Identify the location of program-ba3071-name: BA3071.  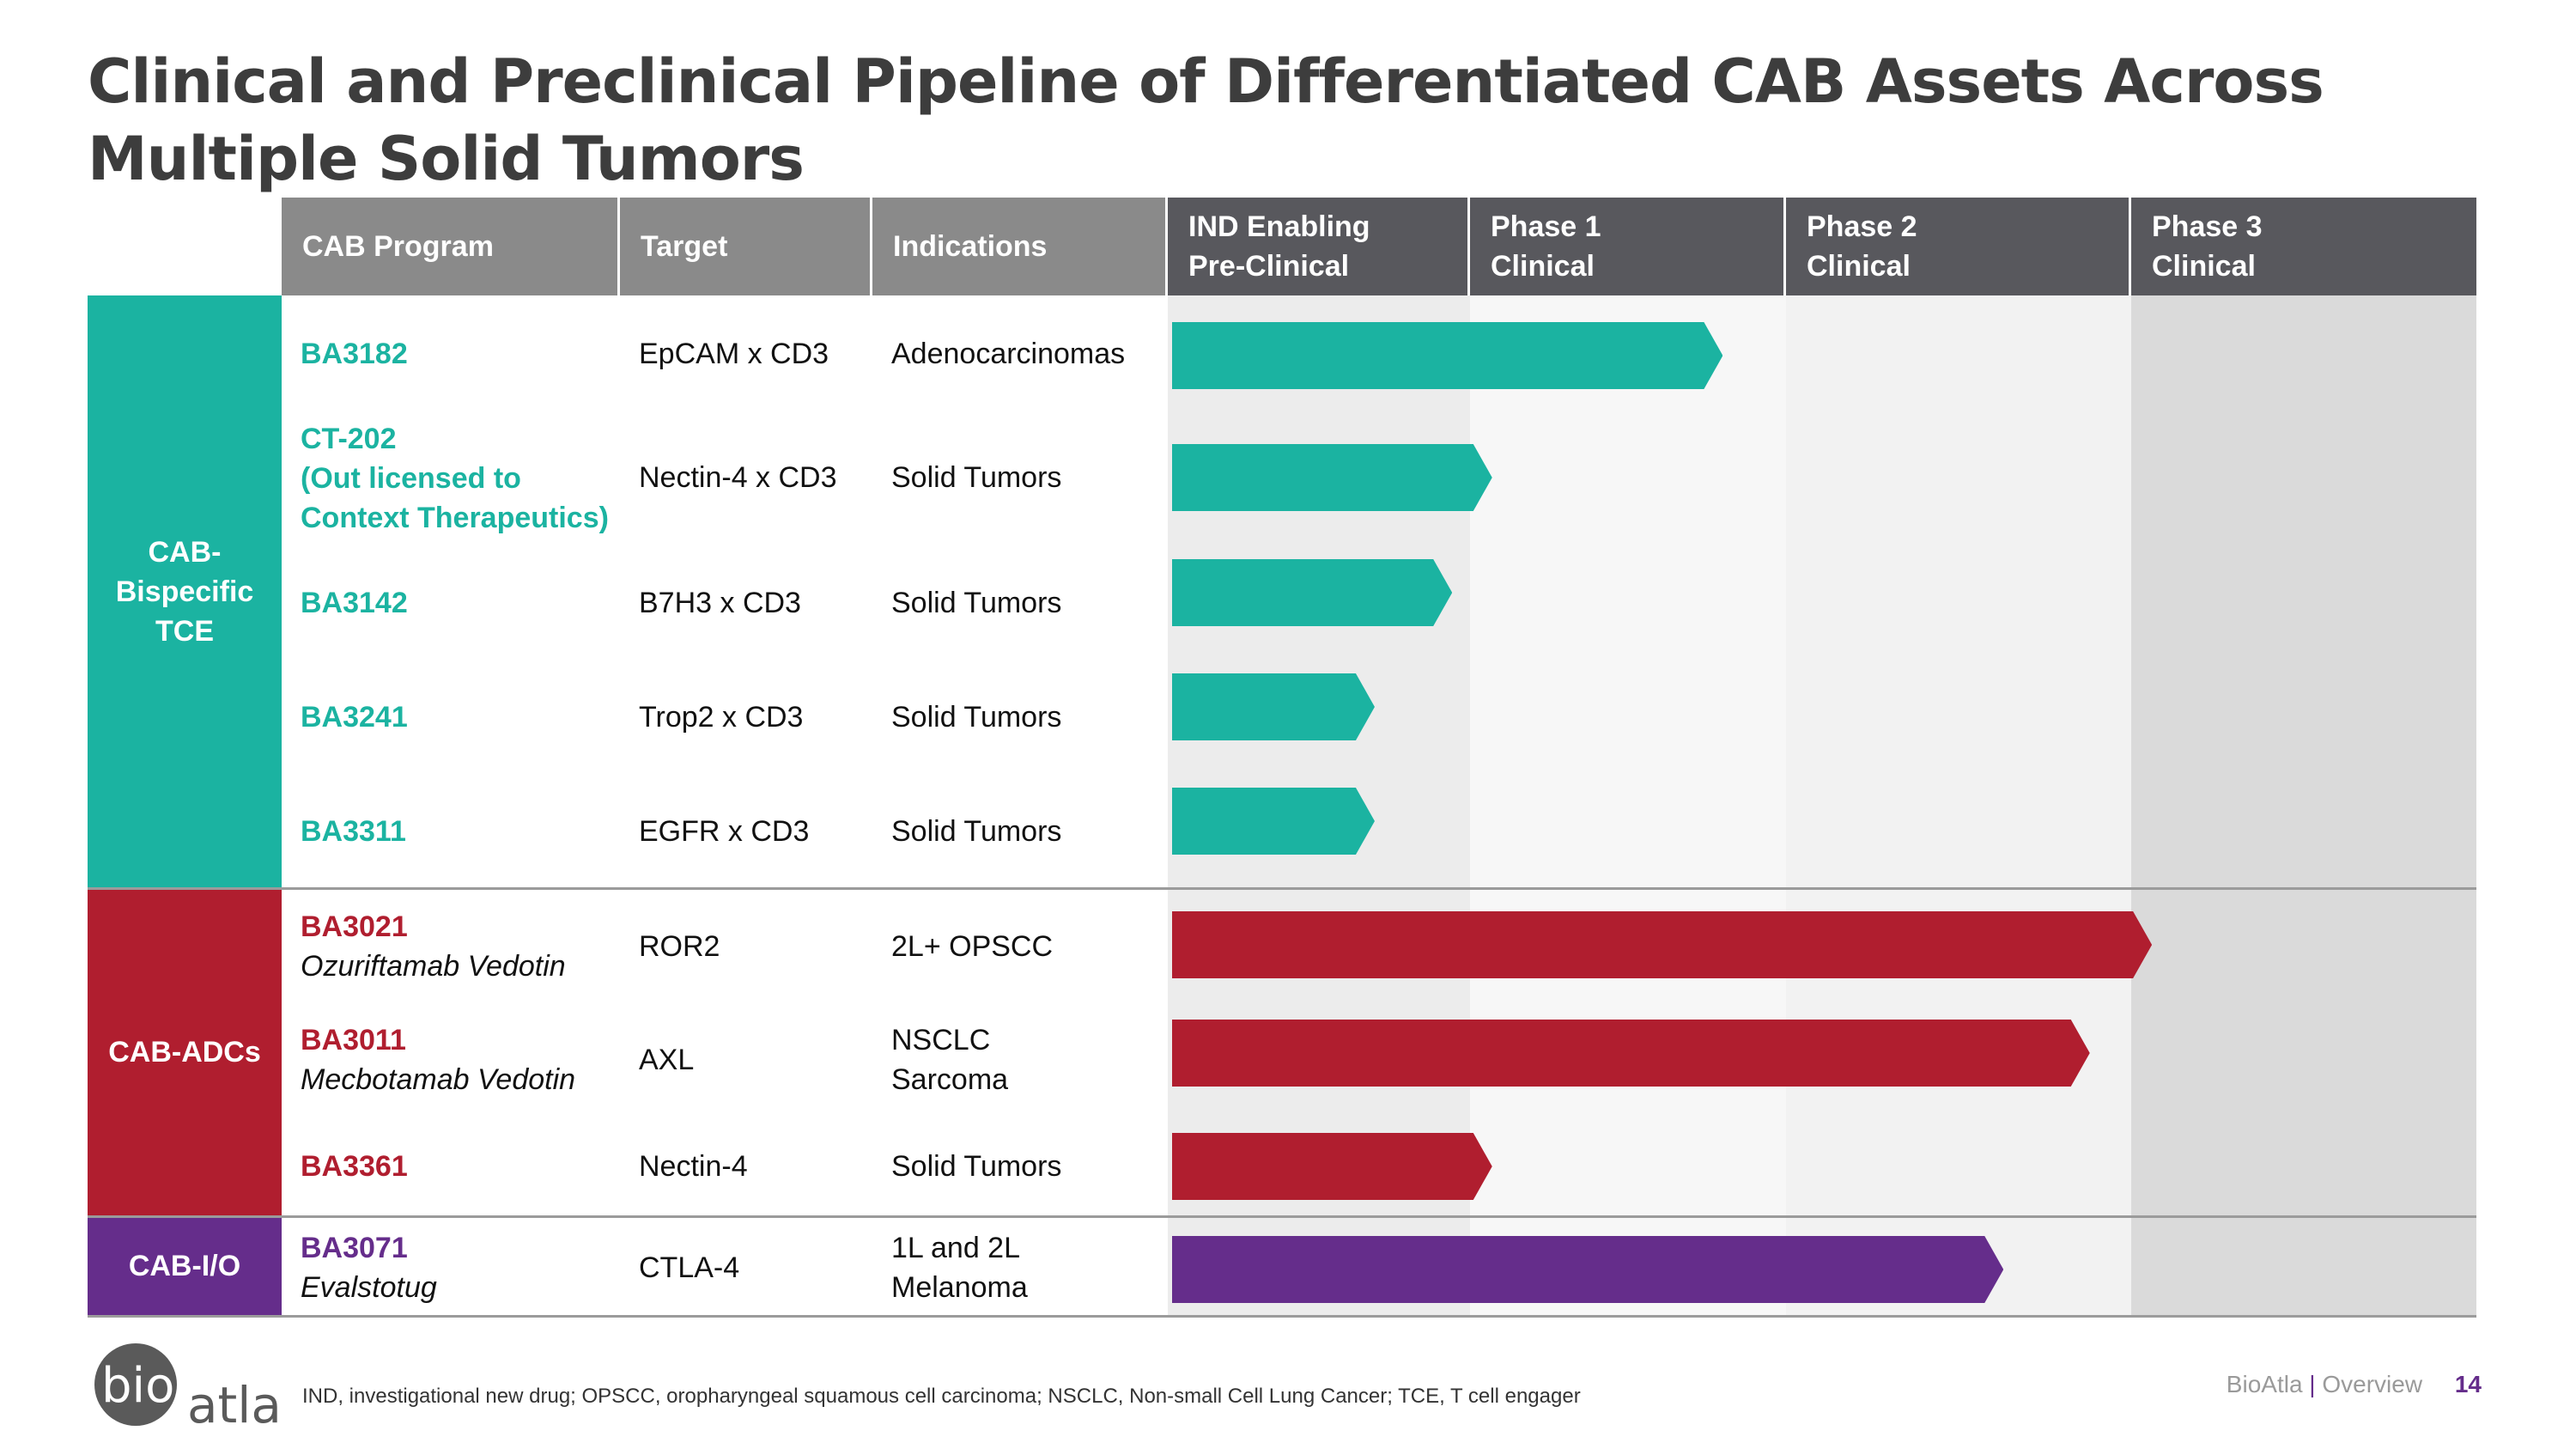
(355, 1248).